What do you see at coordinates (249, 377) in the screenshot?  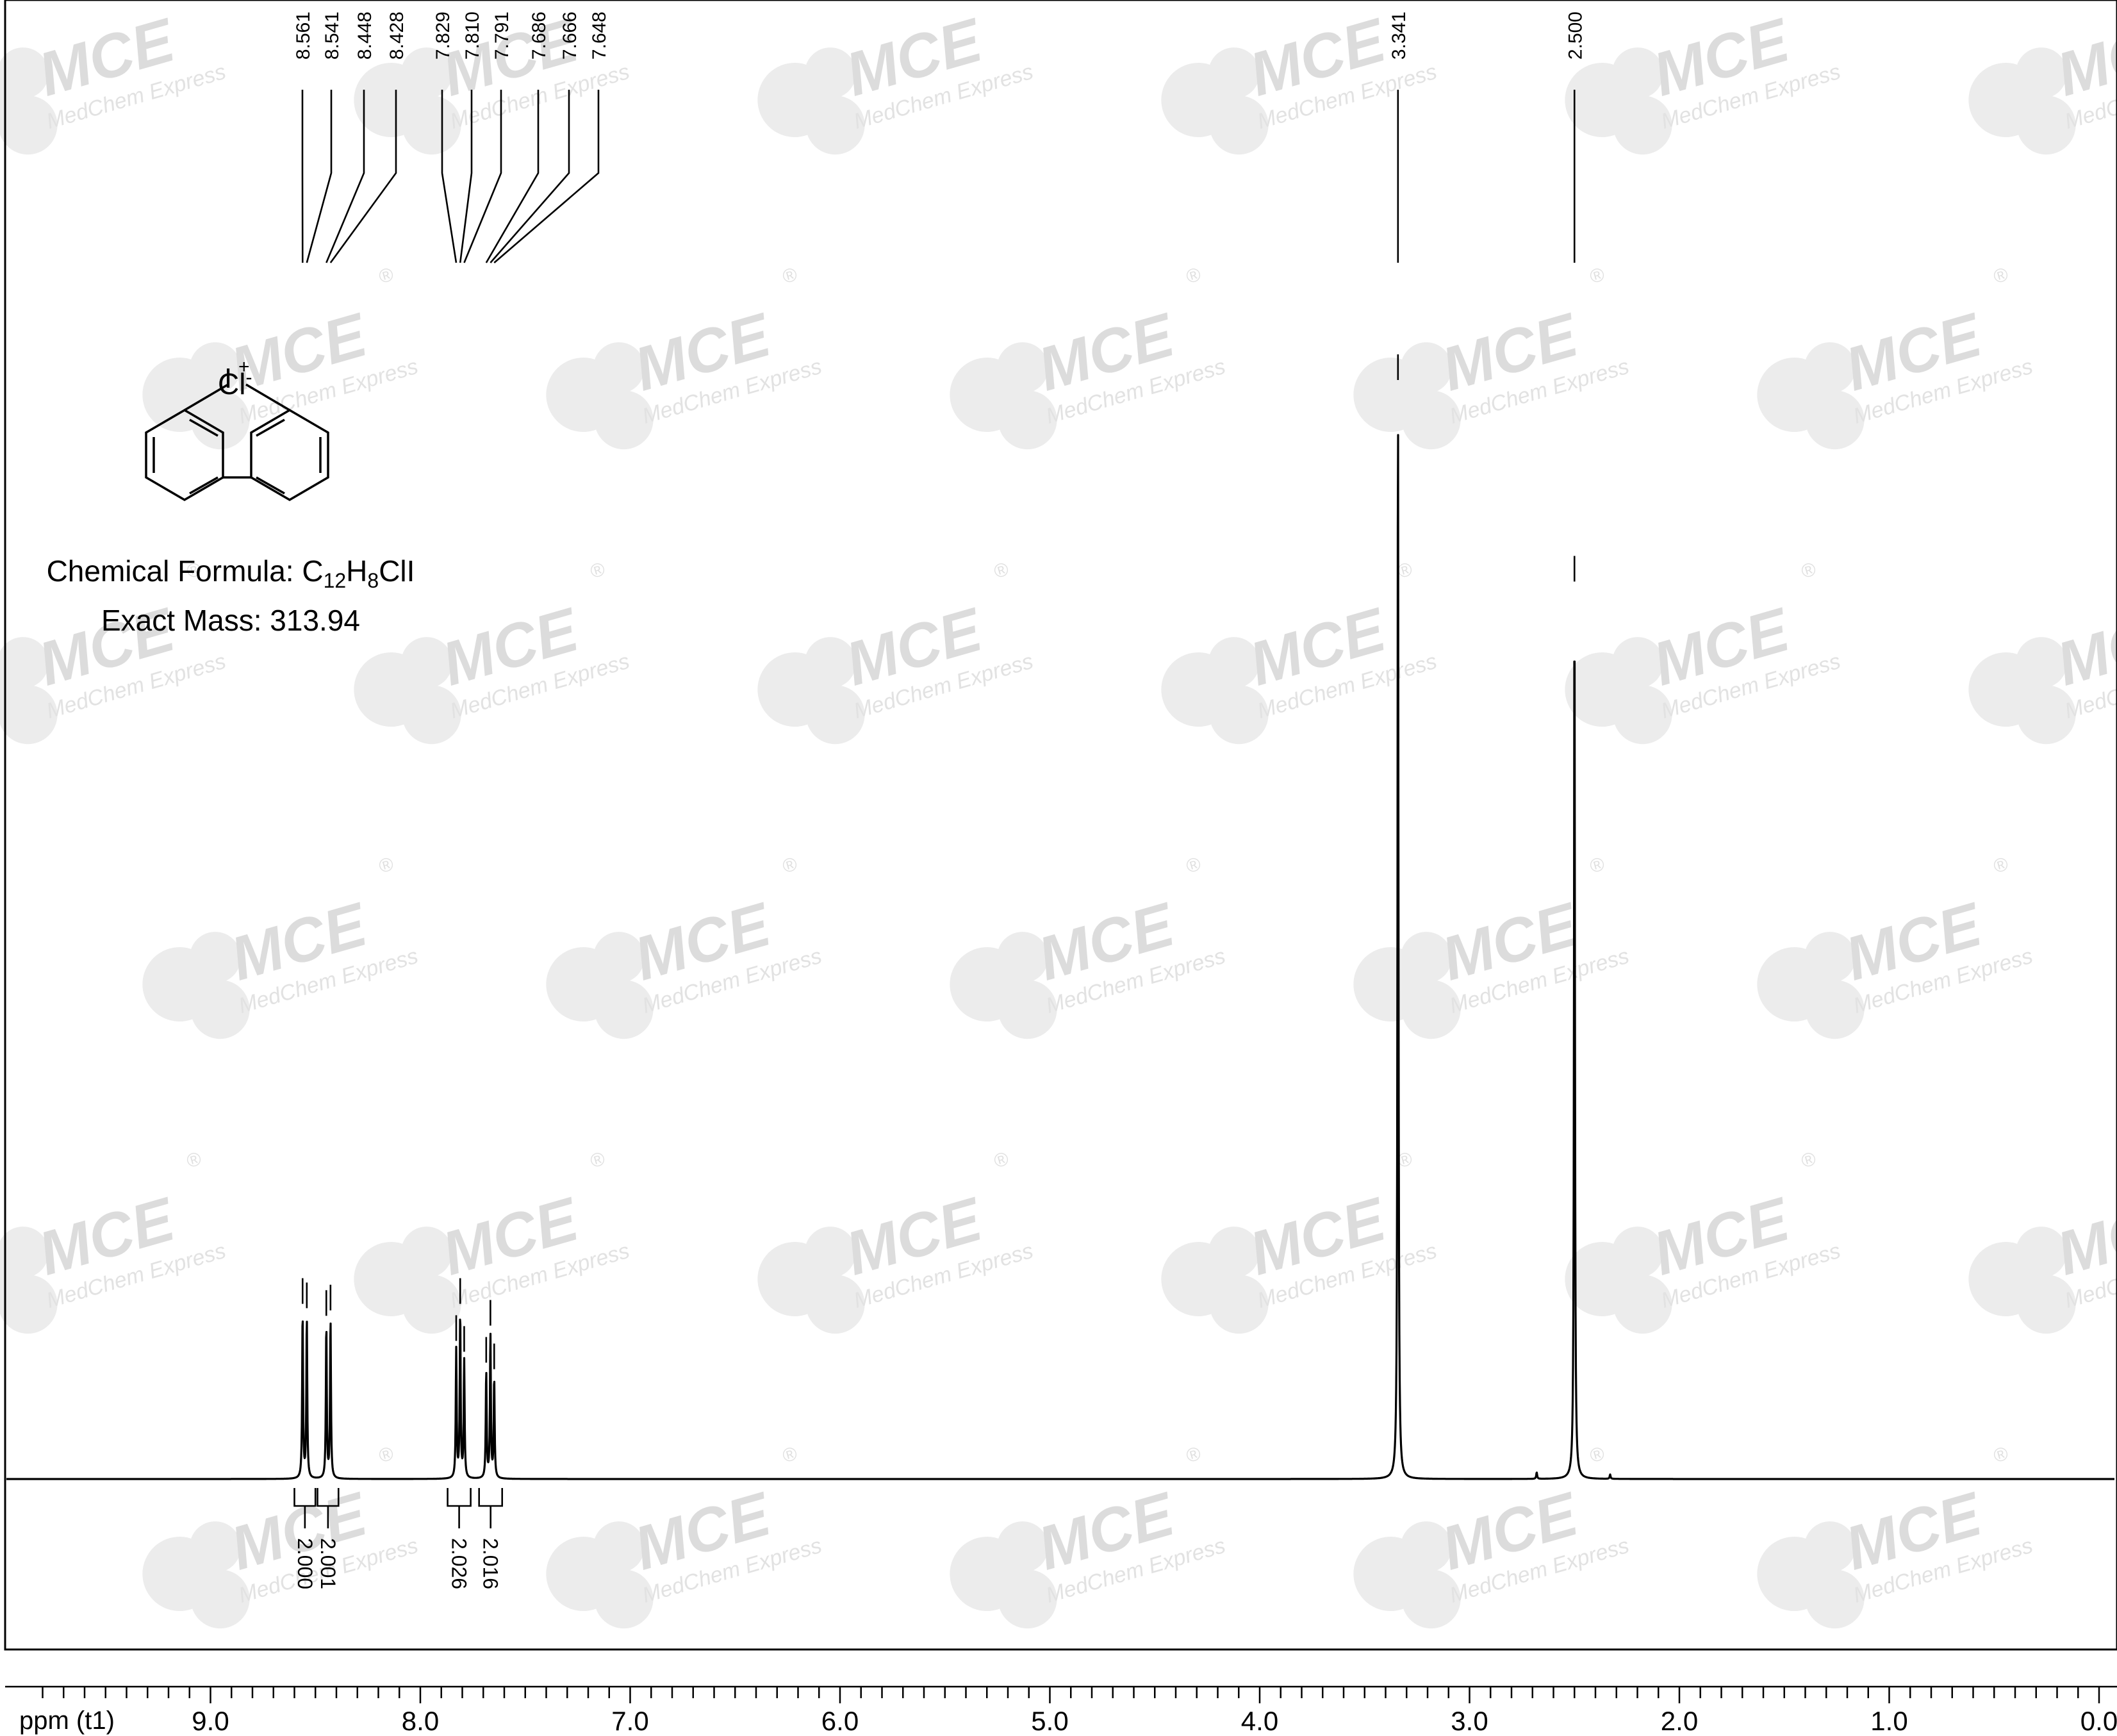 I see `counter-ion-charge: -` at bounding box center [249, 377].